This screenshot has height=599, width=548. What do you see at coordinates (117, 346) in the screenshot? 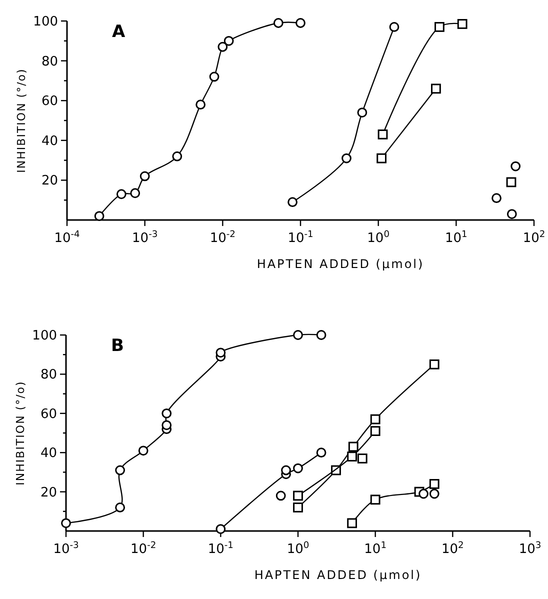
I see `chart-title: B` at bounding box center [117, 346].